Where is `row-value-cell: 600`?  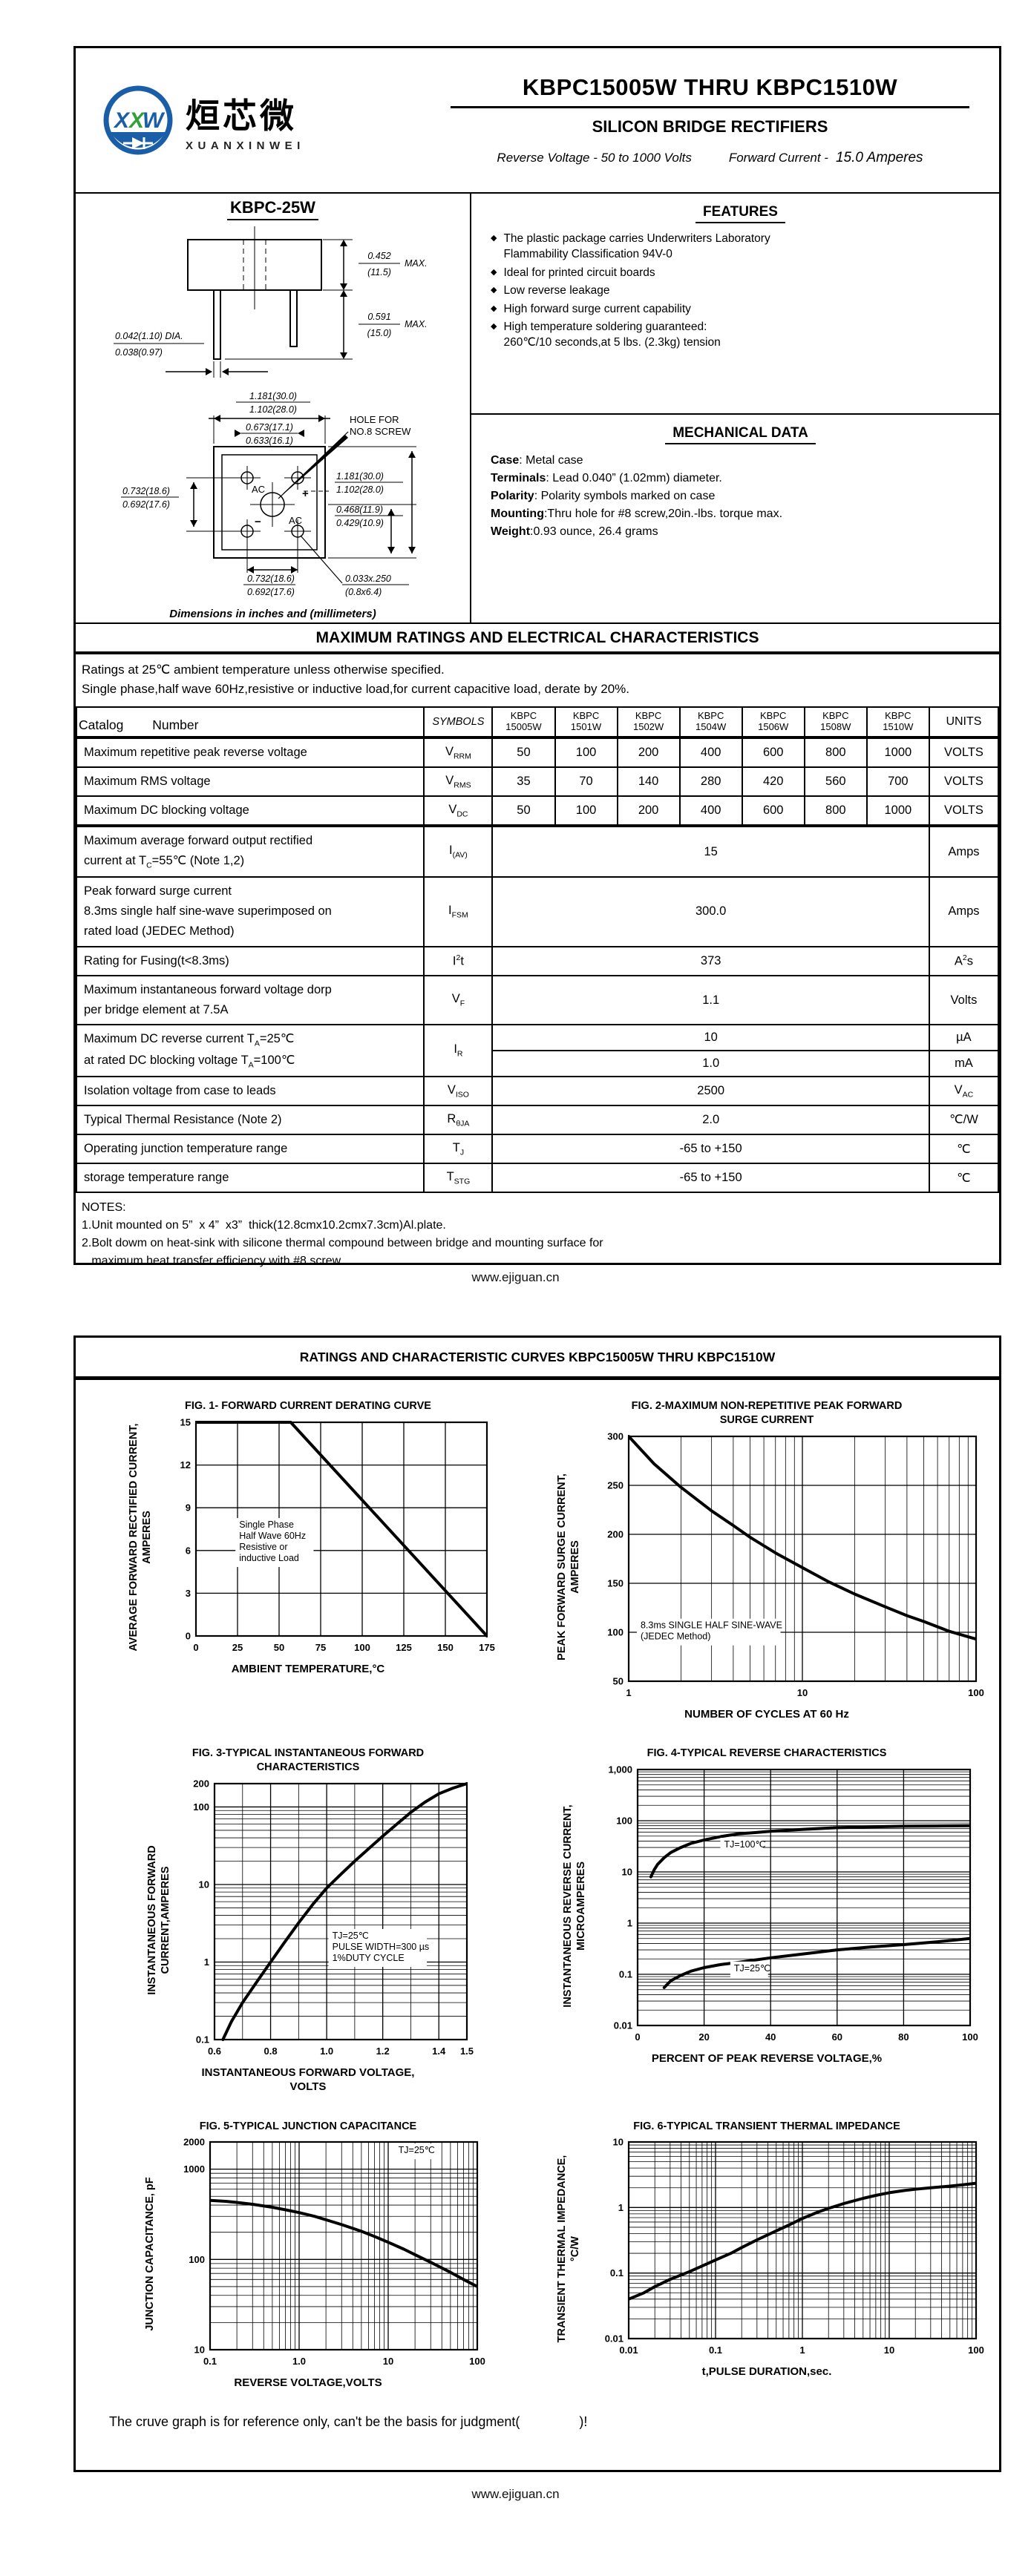
row-value-cell: 600 is located at coordinates (773, 752).